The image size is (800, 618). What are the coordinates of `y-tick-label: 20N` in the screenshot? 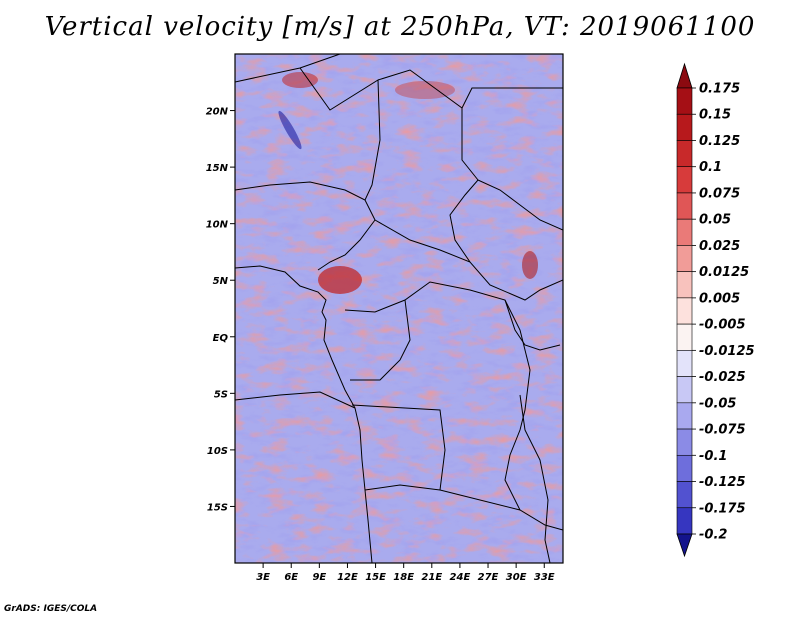 It's located at (217, 112).